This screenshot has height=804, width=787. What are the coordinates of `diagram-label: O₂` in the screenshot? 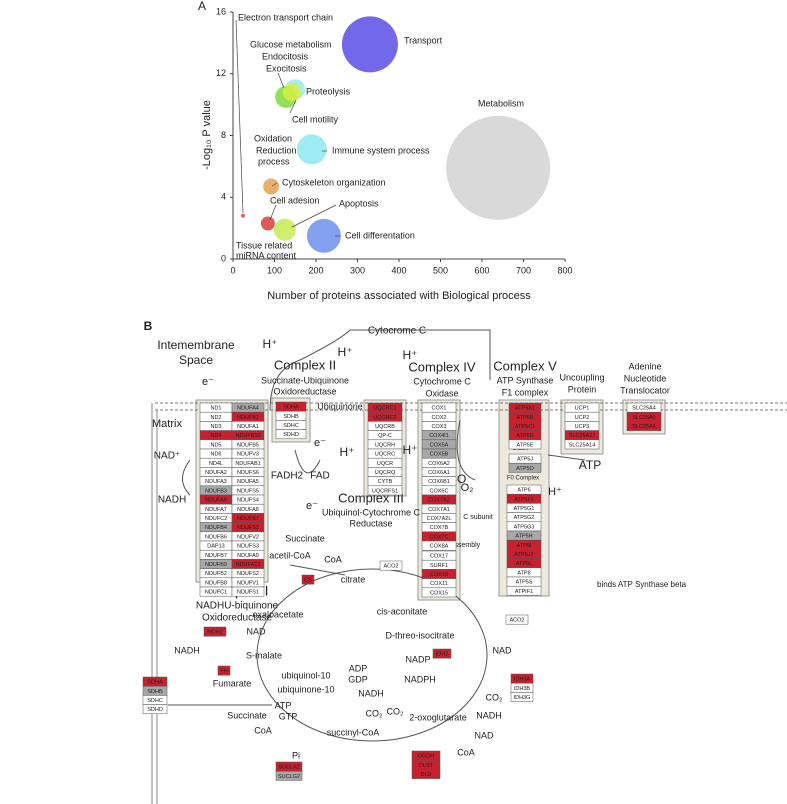 It's located at (467, 488).